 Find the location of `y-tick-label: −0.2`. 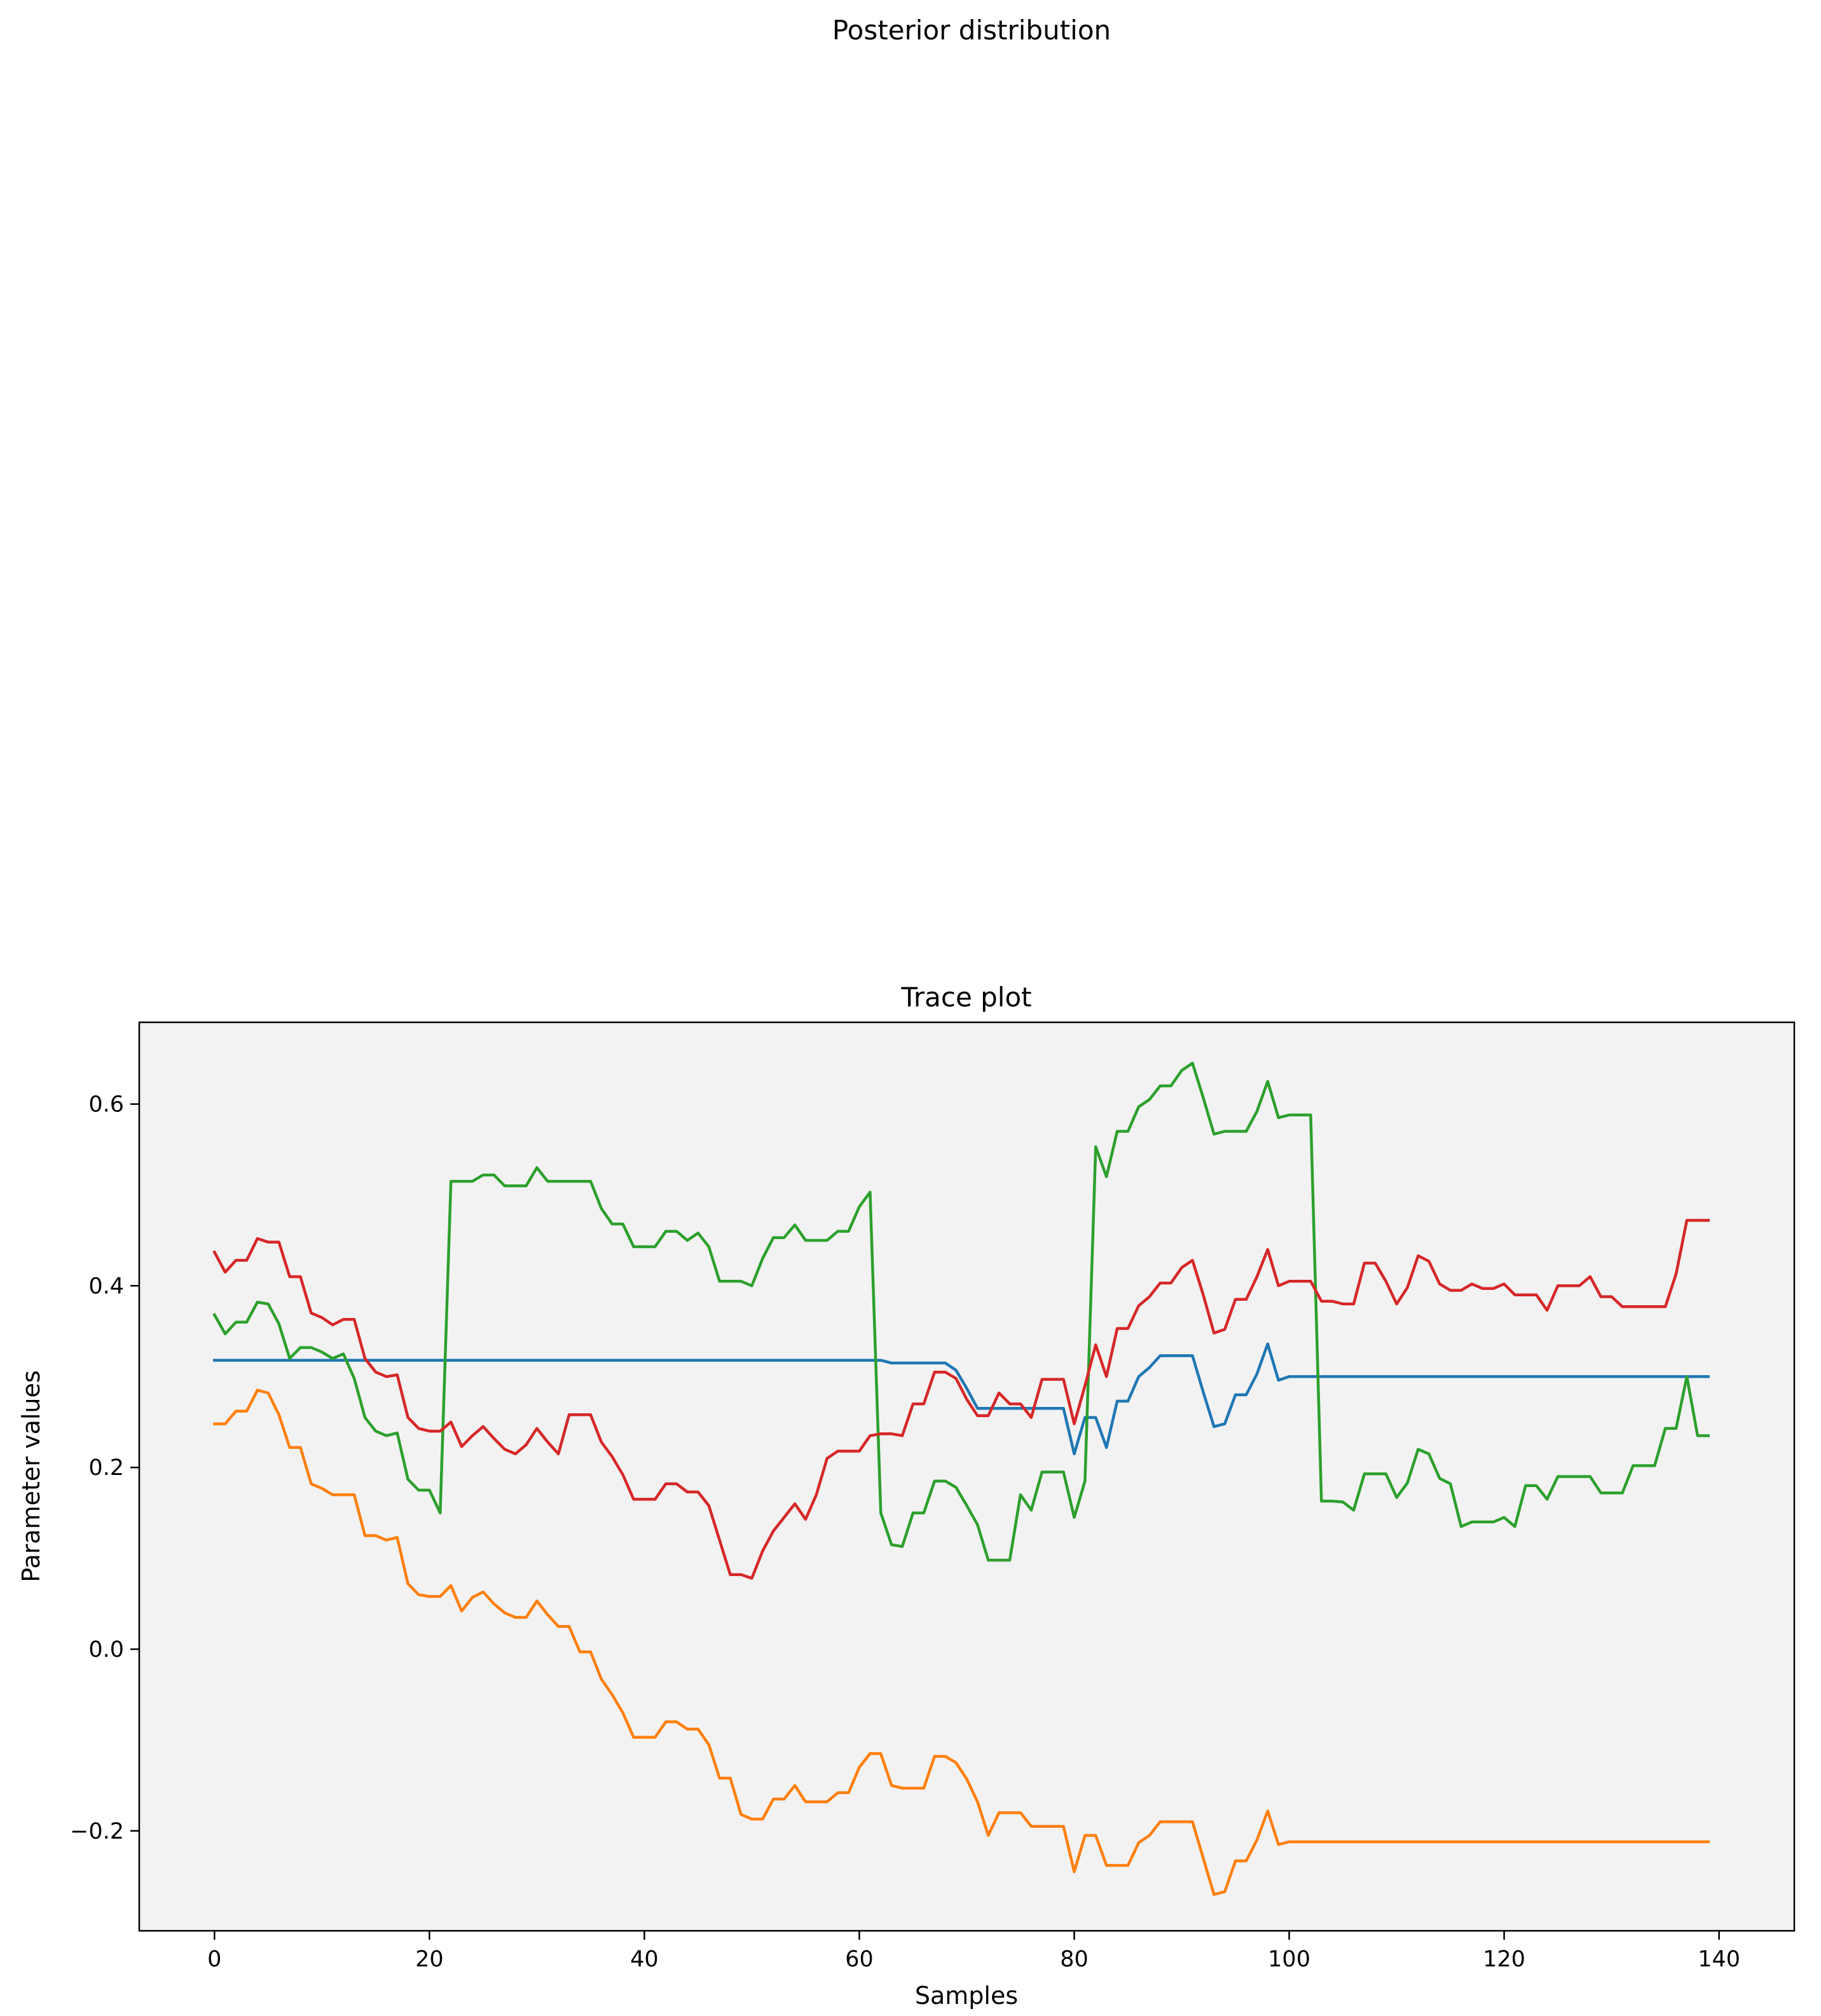

y-tick-label: −0.2 is located at coordinates (97, 1831).